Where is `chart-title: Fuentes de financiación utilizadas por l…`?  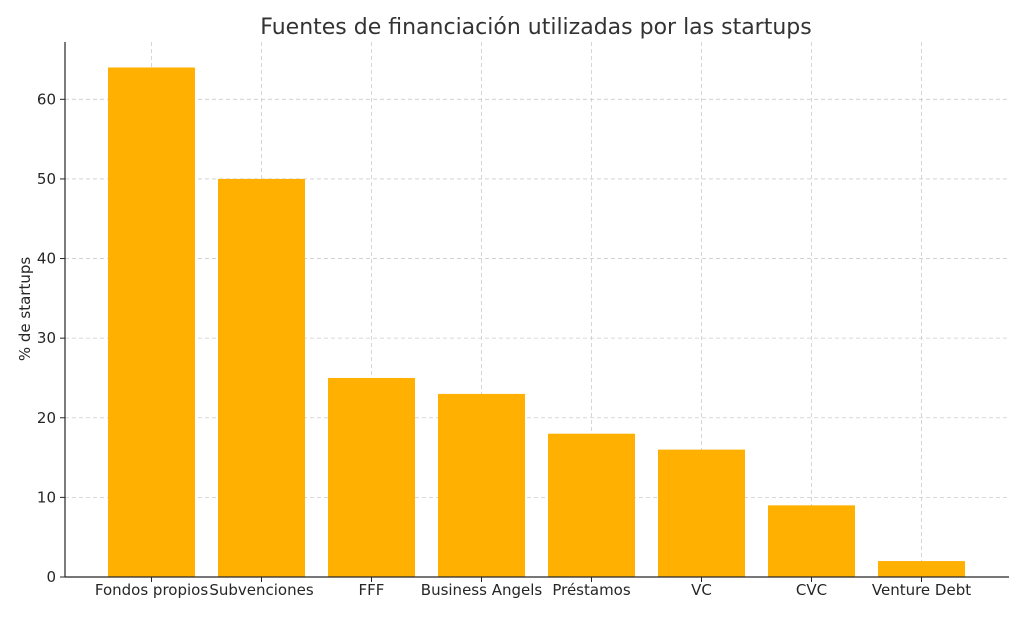 chart-title: Fuentes de financiación utilizadas por l… is located at coordinates (535, 27).